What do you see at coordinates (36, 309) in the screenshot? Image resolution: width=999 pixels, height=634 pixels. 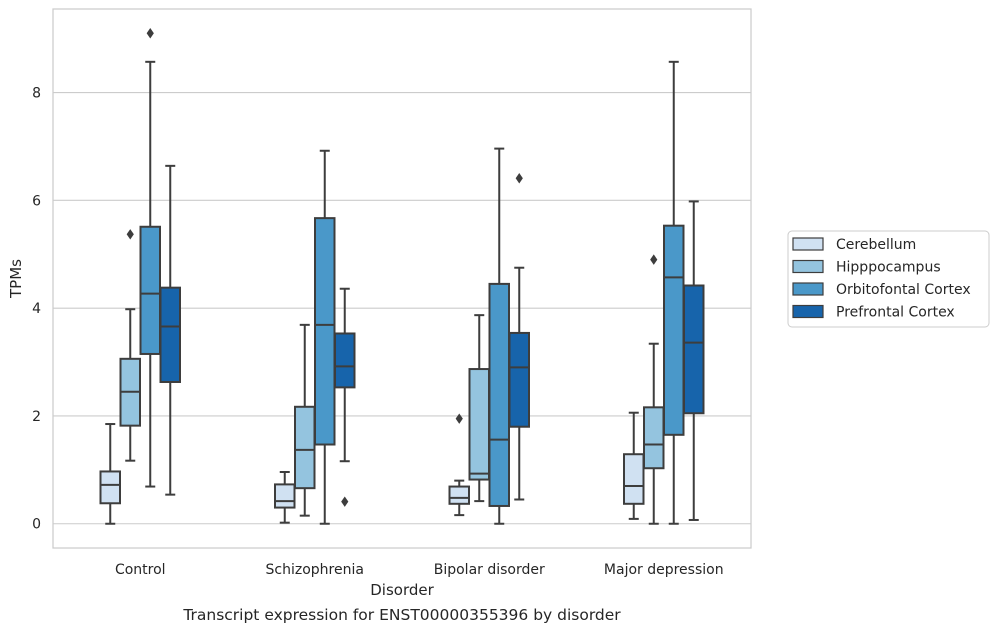 I see `y-tick-label: 4` at bounding box center [36, 309].